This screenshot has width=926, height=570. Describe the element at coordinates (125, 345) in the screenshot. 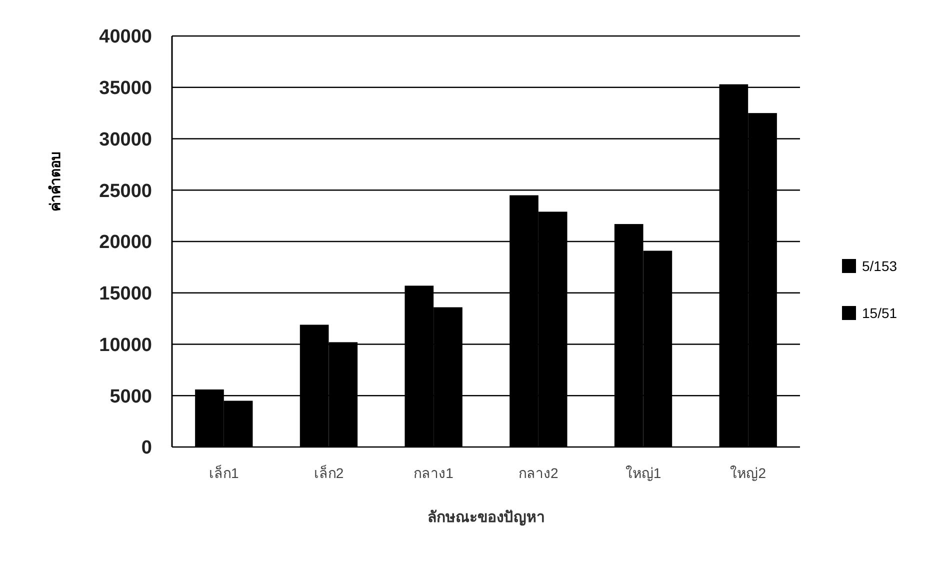

I see `y-tick-label: 10000` at that location.